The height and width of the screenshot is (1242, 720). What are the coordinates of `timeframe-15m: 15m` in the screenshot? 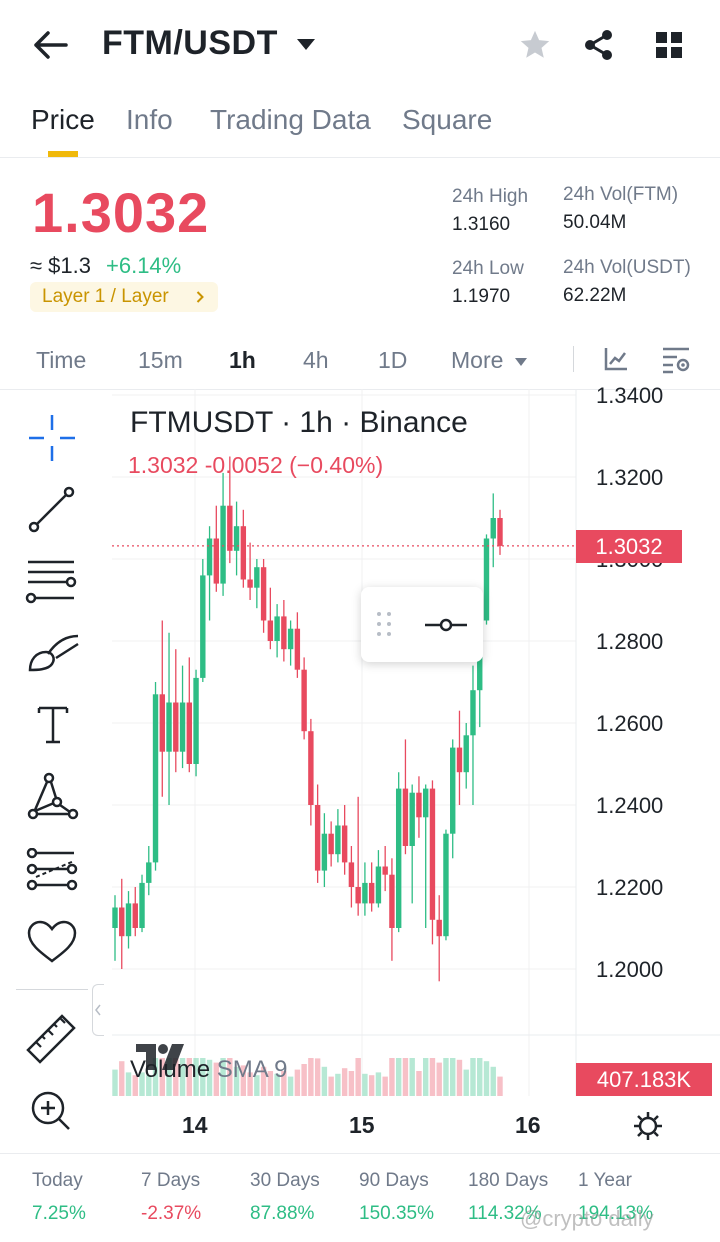 It's located at (160, 360).